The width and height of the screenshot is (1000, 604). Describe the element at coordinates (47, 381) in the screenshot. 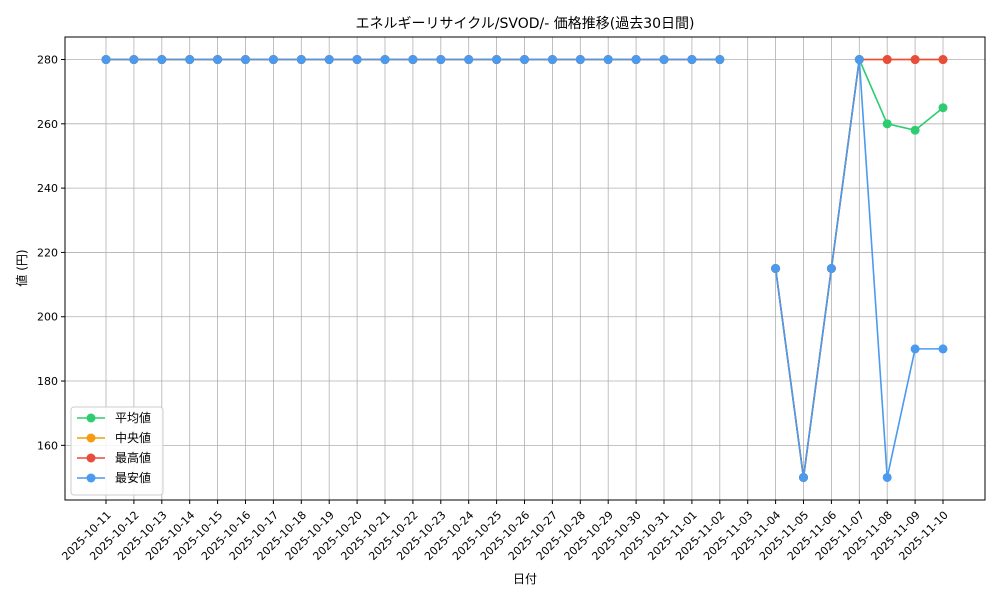

I see `y-tick-label: 180` at that location.